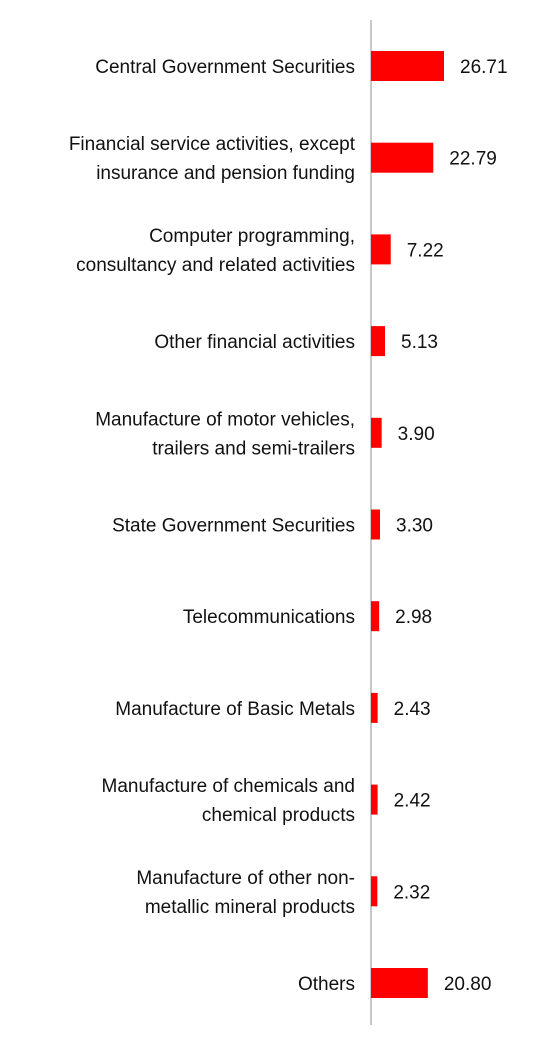 Image resolution: width=550 pixels, height=1058 pixels. What do you see at coordinates (254, 342) in the screenshot?
I see `category-label: Other financial activities` at bounding box center [254, 342].